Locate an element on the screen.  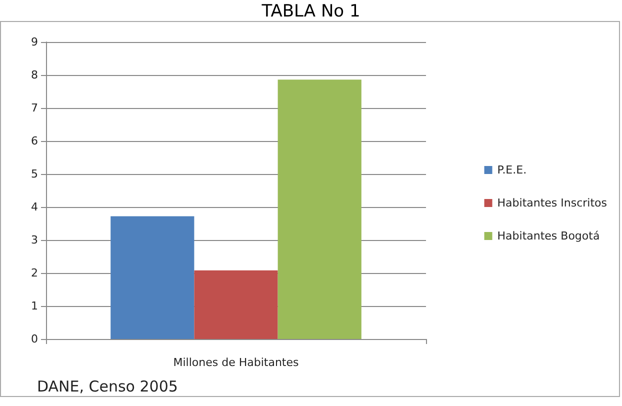
y-tick-label: 7 is located at coordinates (34, 108).